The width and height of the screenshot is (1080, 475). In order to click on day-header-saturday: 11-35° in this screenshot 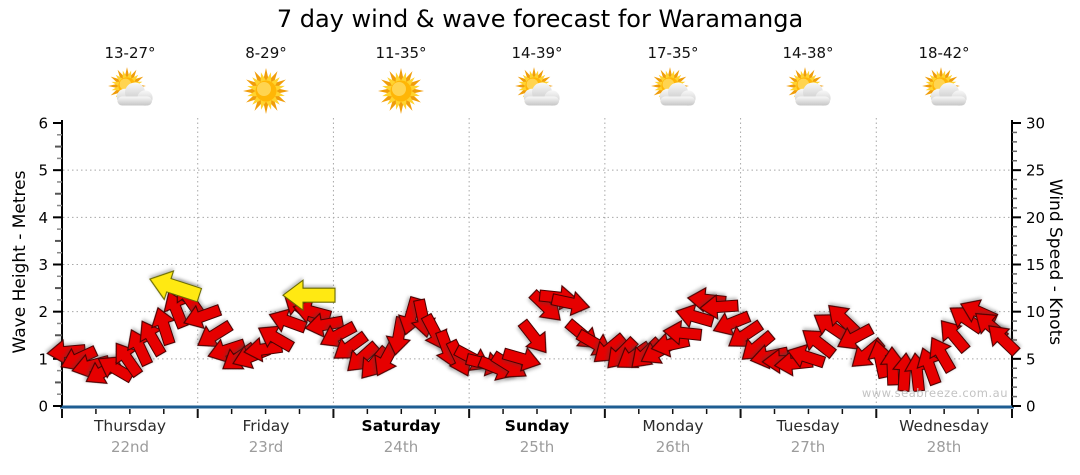, I will do `click(401, 80)`.